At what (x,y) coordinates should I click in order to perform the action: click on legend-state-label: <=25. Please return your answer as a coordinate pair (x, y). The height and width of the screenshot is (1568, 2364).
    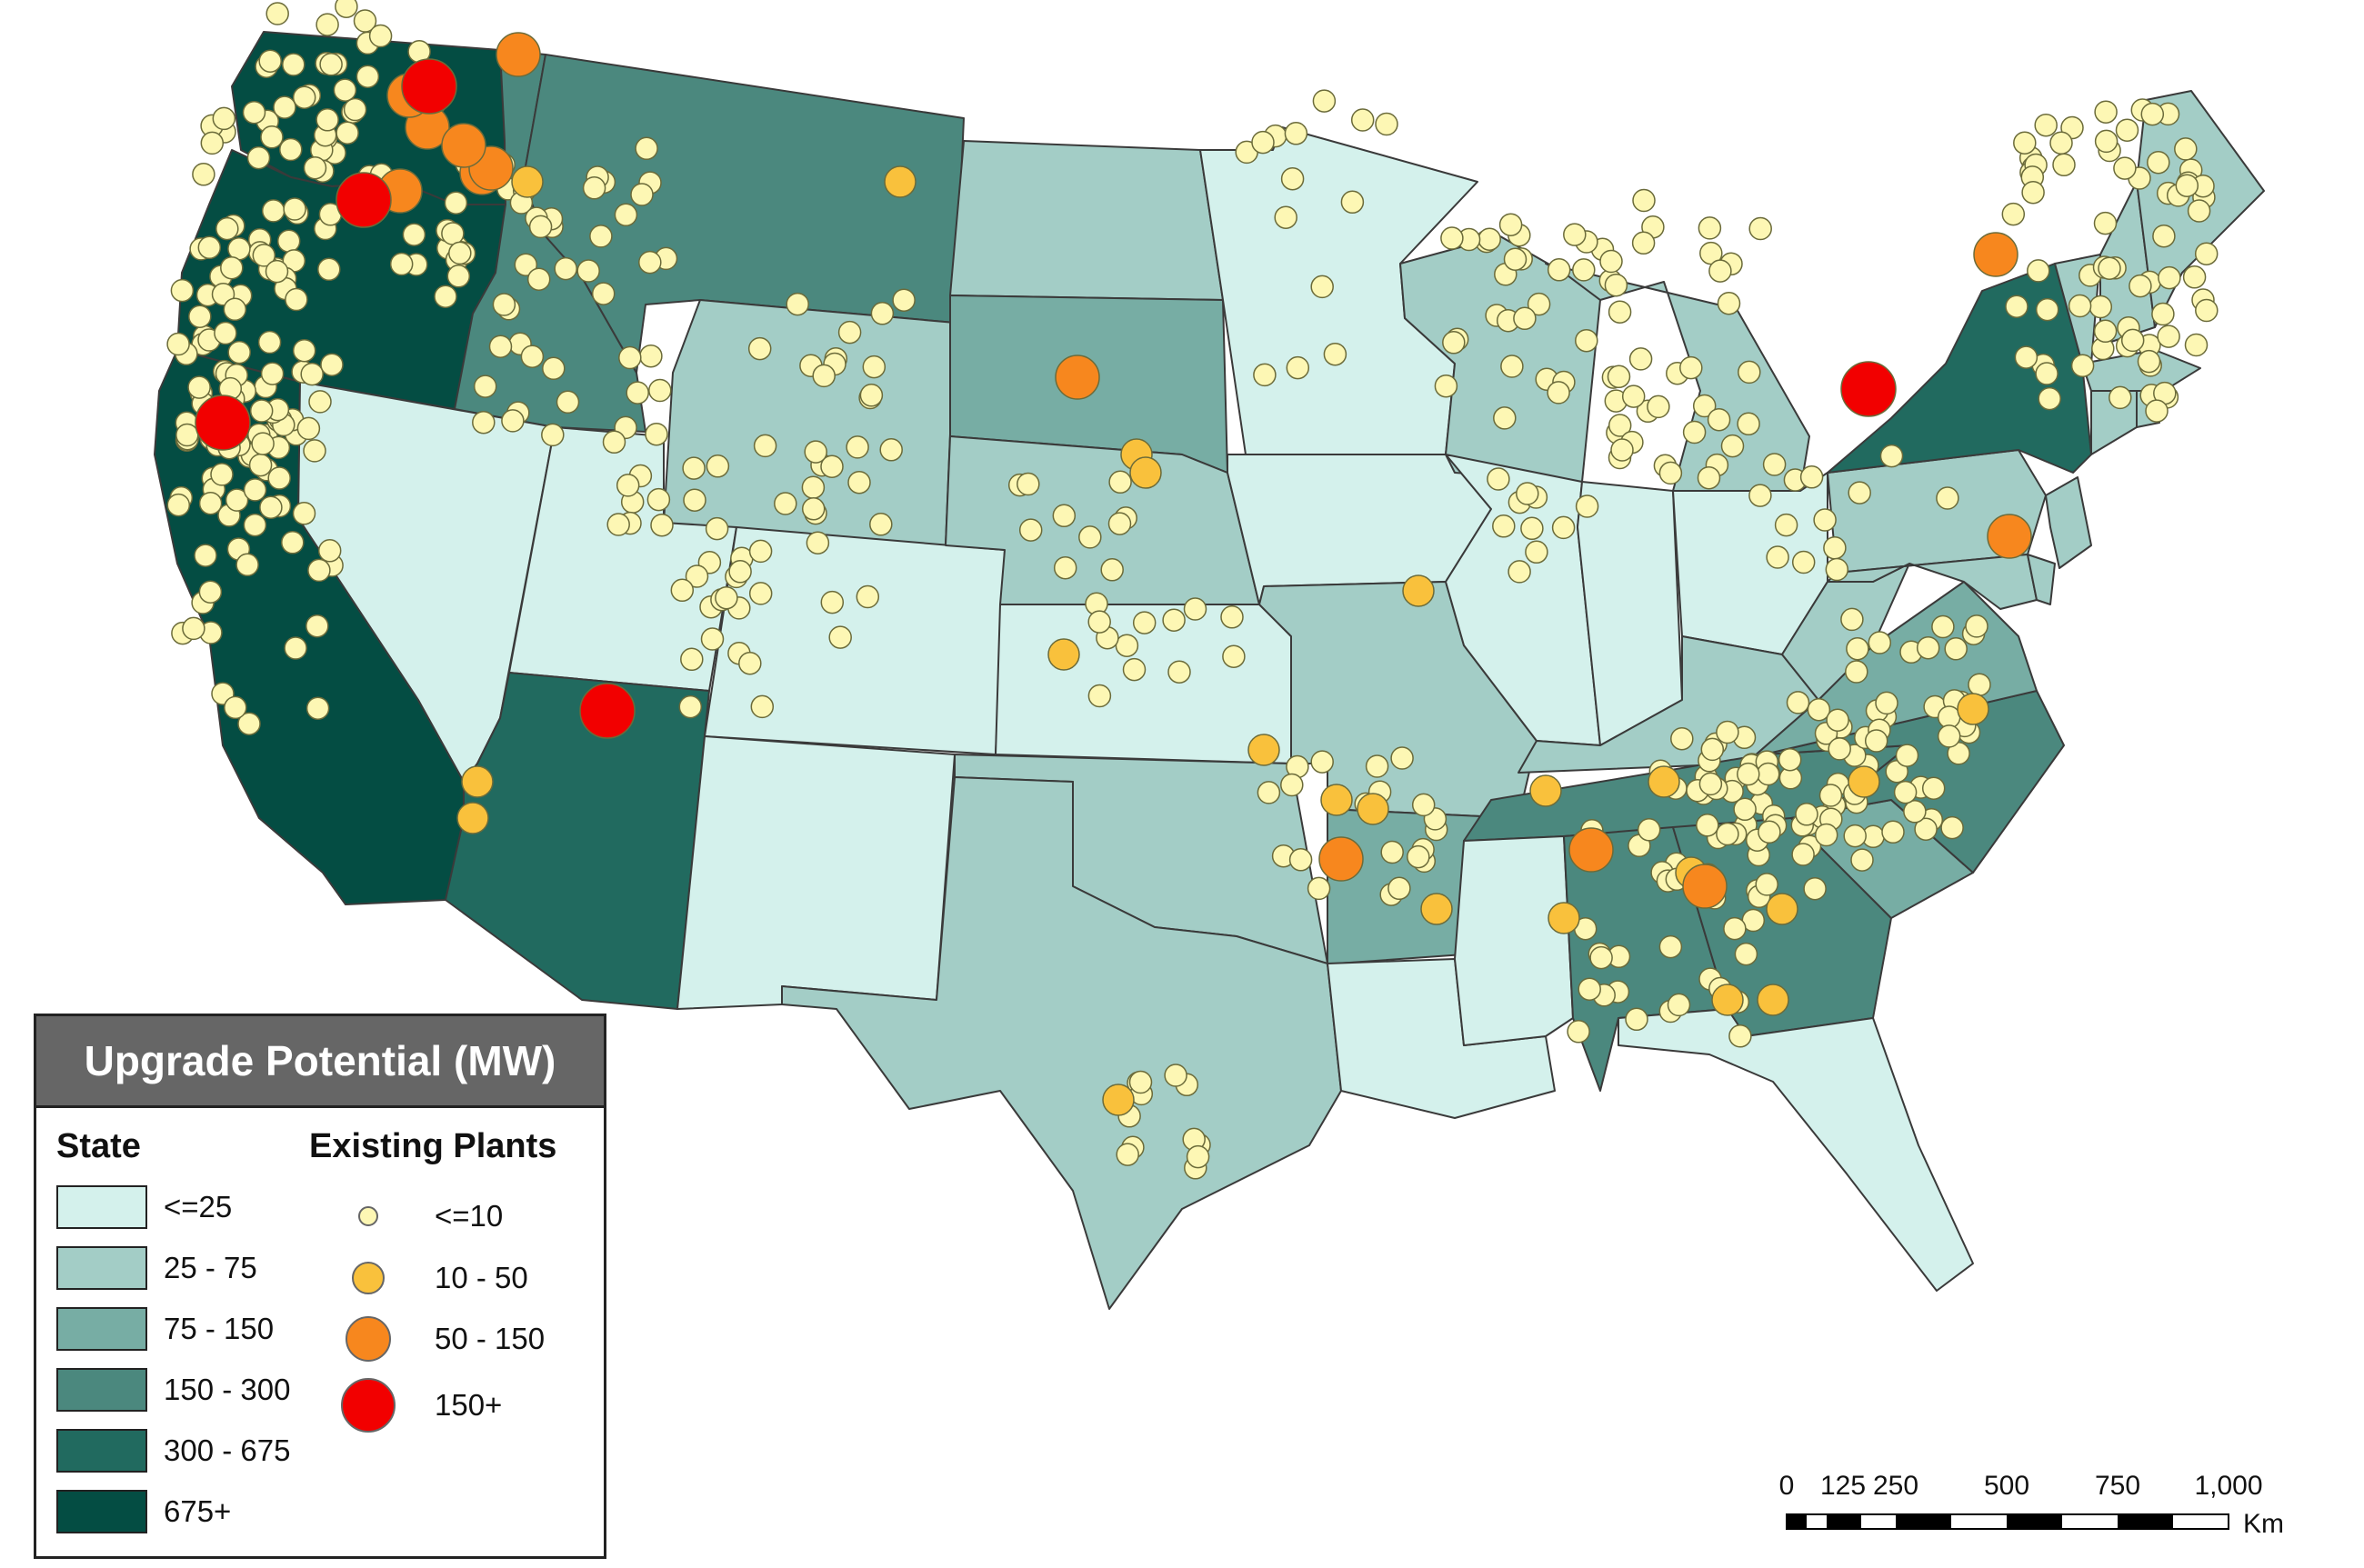
    Looking at the image, I should click on (198, 1207).